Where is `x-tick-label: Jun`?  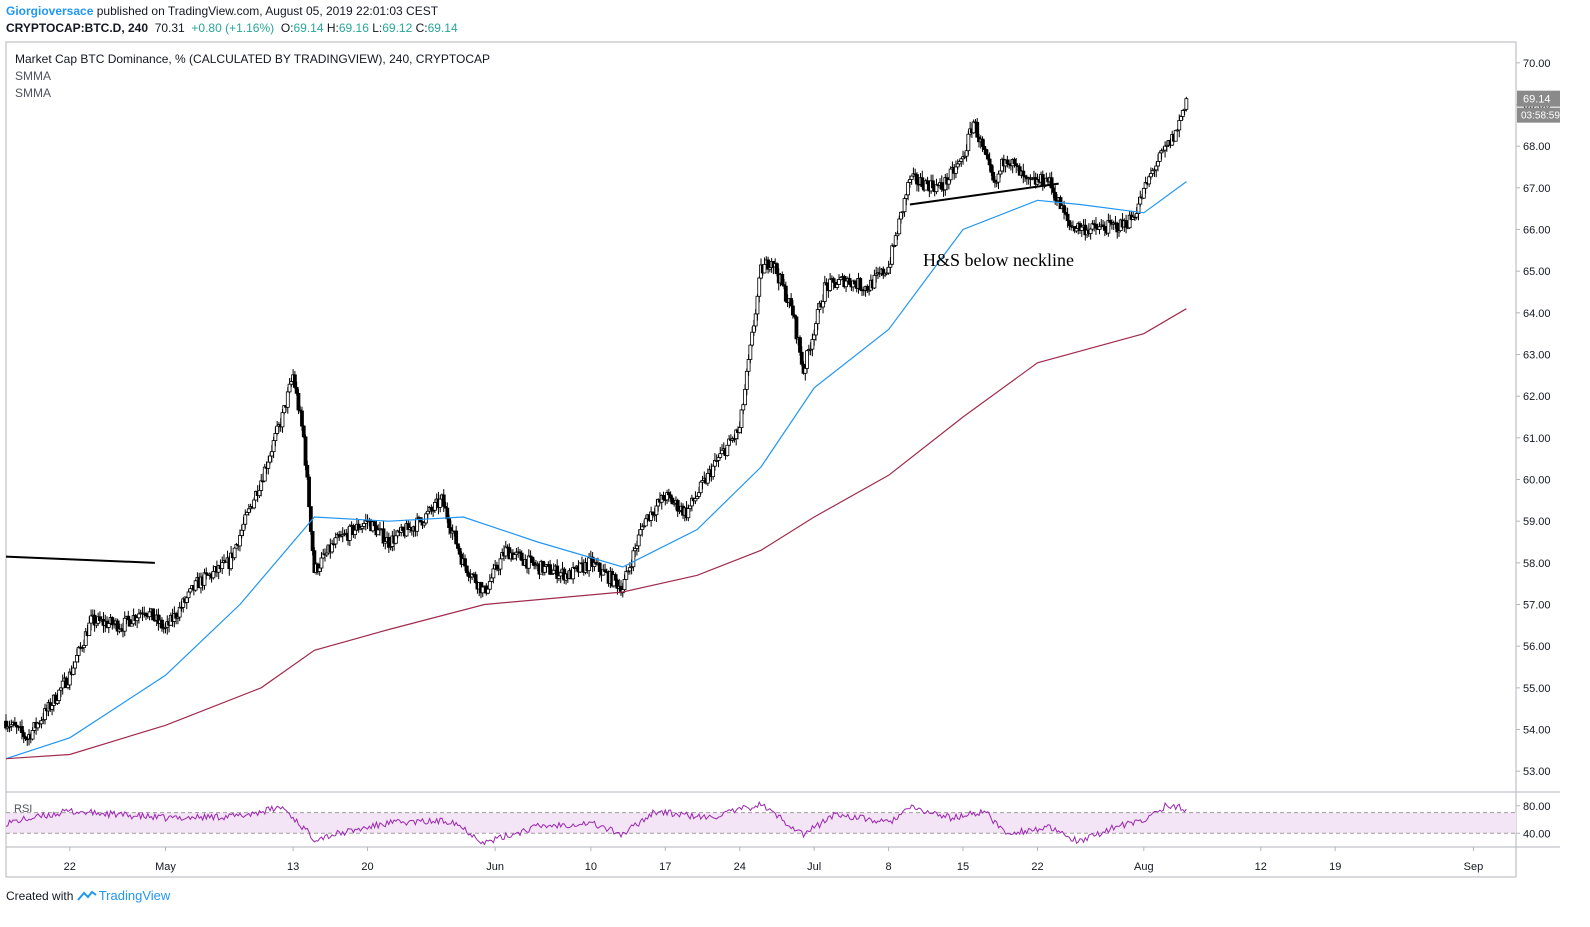
x-tick-label: Jun is located at coordinates (495, 867).